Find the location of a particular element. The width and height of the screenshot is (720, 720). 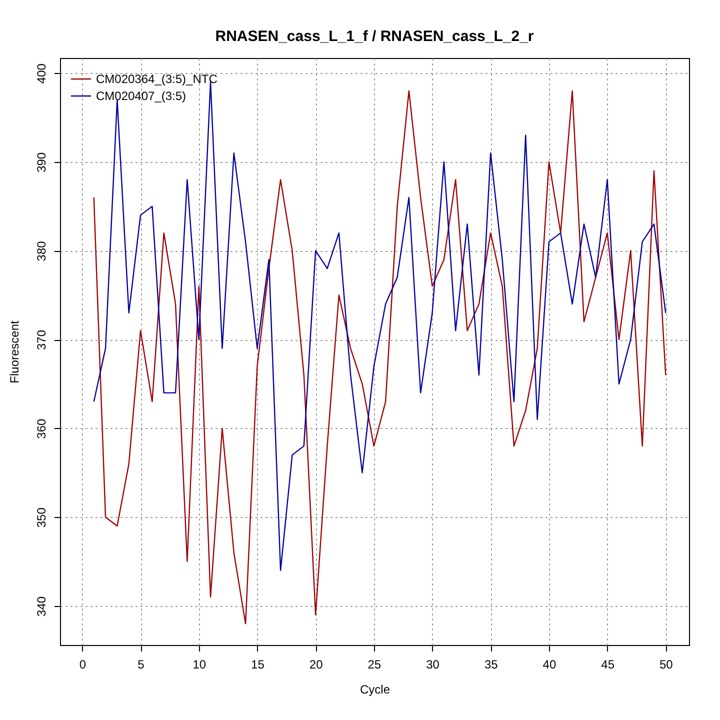

y-tick-label: 390 is located at coordinates (41, 162).